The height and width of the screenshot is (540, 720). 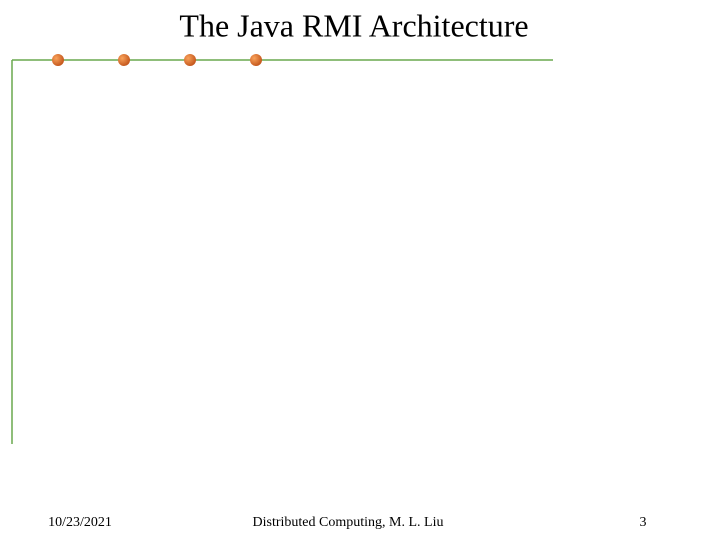 What do you see at coordinates (643, 522) in the screenshot?
I see `page-number: 3` at bounding box center [643, 522].